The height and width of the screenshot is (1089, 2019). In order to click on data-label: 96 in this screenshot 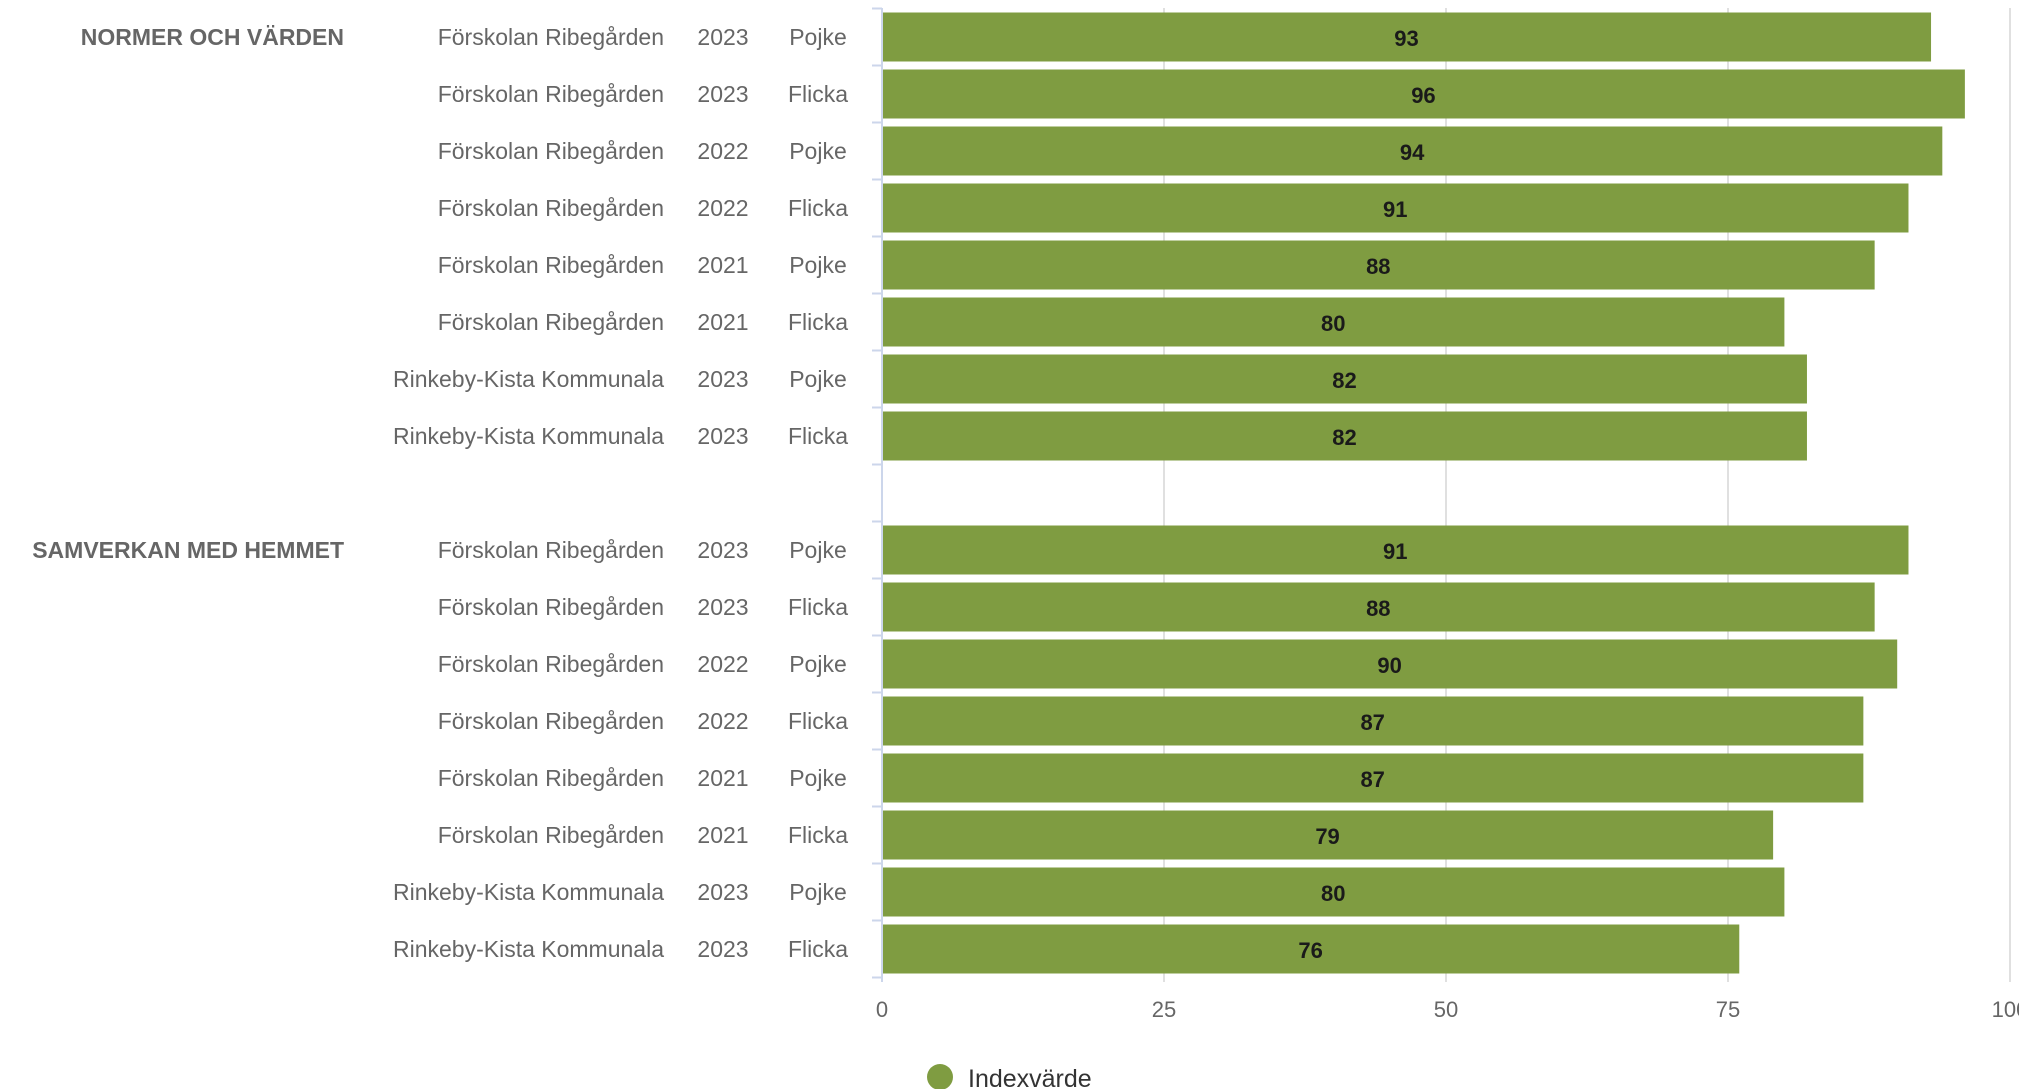, I will do `click(1423, 95)`.